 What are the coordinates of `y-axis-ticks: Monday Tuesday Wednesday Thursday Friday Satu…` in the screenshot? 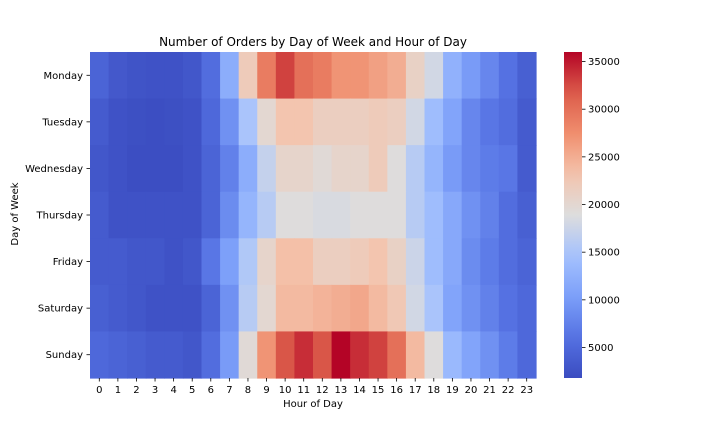 It's located at (57, 216).